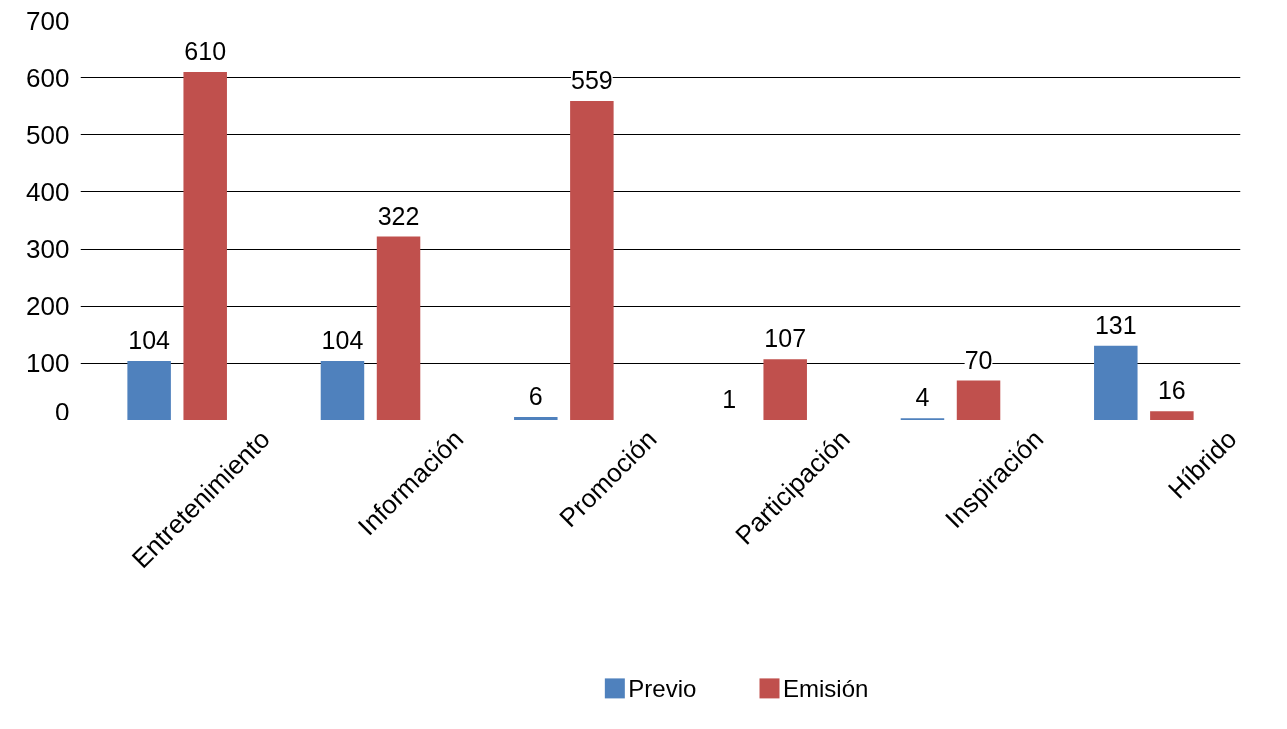  What do you see at coordinates (662, 688) in the screenshot?
I see `legend-label: Previo` at bounding box center [662, 688].